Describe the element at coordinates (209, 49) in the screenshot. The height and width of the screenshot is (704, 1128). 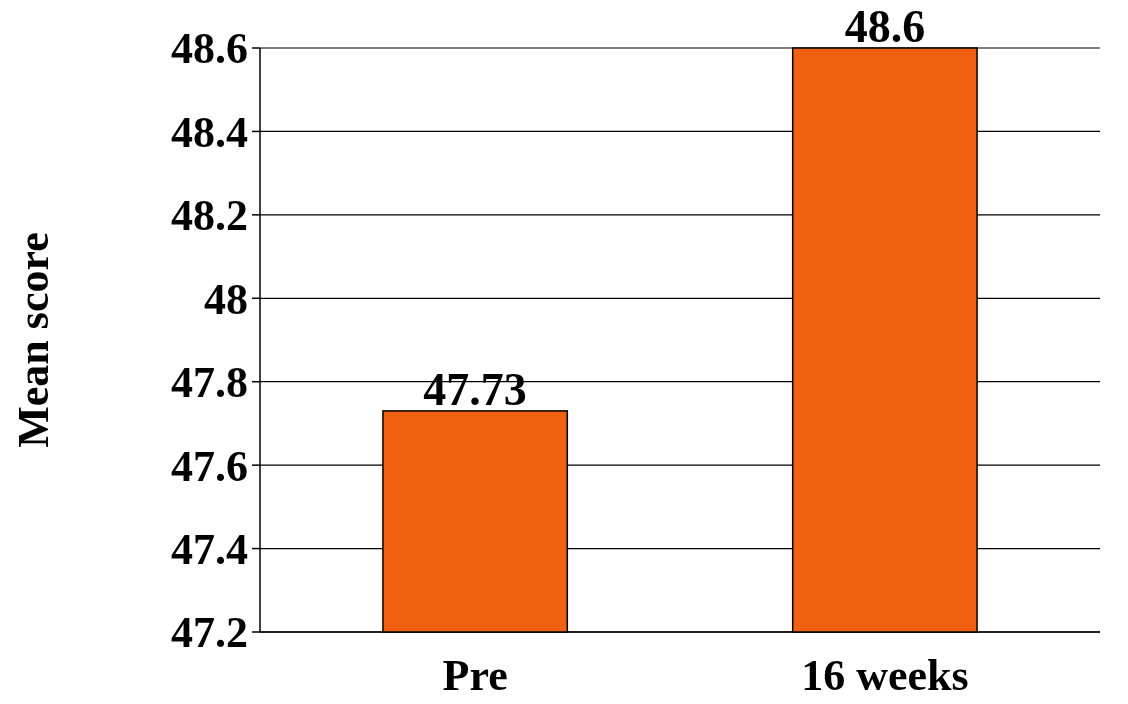
I see `y-tick-label: 48.6` at that location.